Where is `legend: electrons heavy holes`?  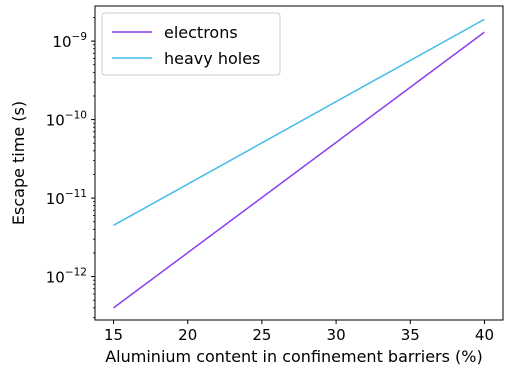 legend: electrons heavy holes is located at coordinates (191, 44).